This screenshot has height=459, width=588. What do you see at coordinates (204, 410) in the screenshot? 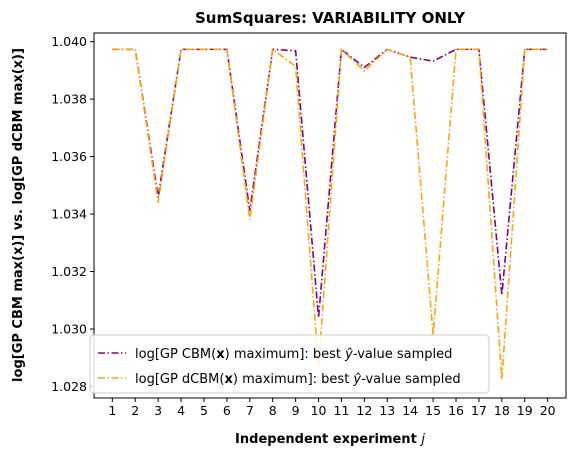
I see `x-tick-label: 5` at bounding box center [204, 410].